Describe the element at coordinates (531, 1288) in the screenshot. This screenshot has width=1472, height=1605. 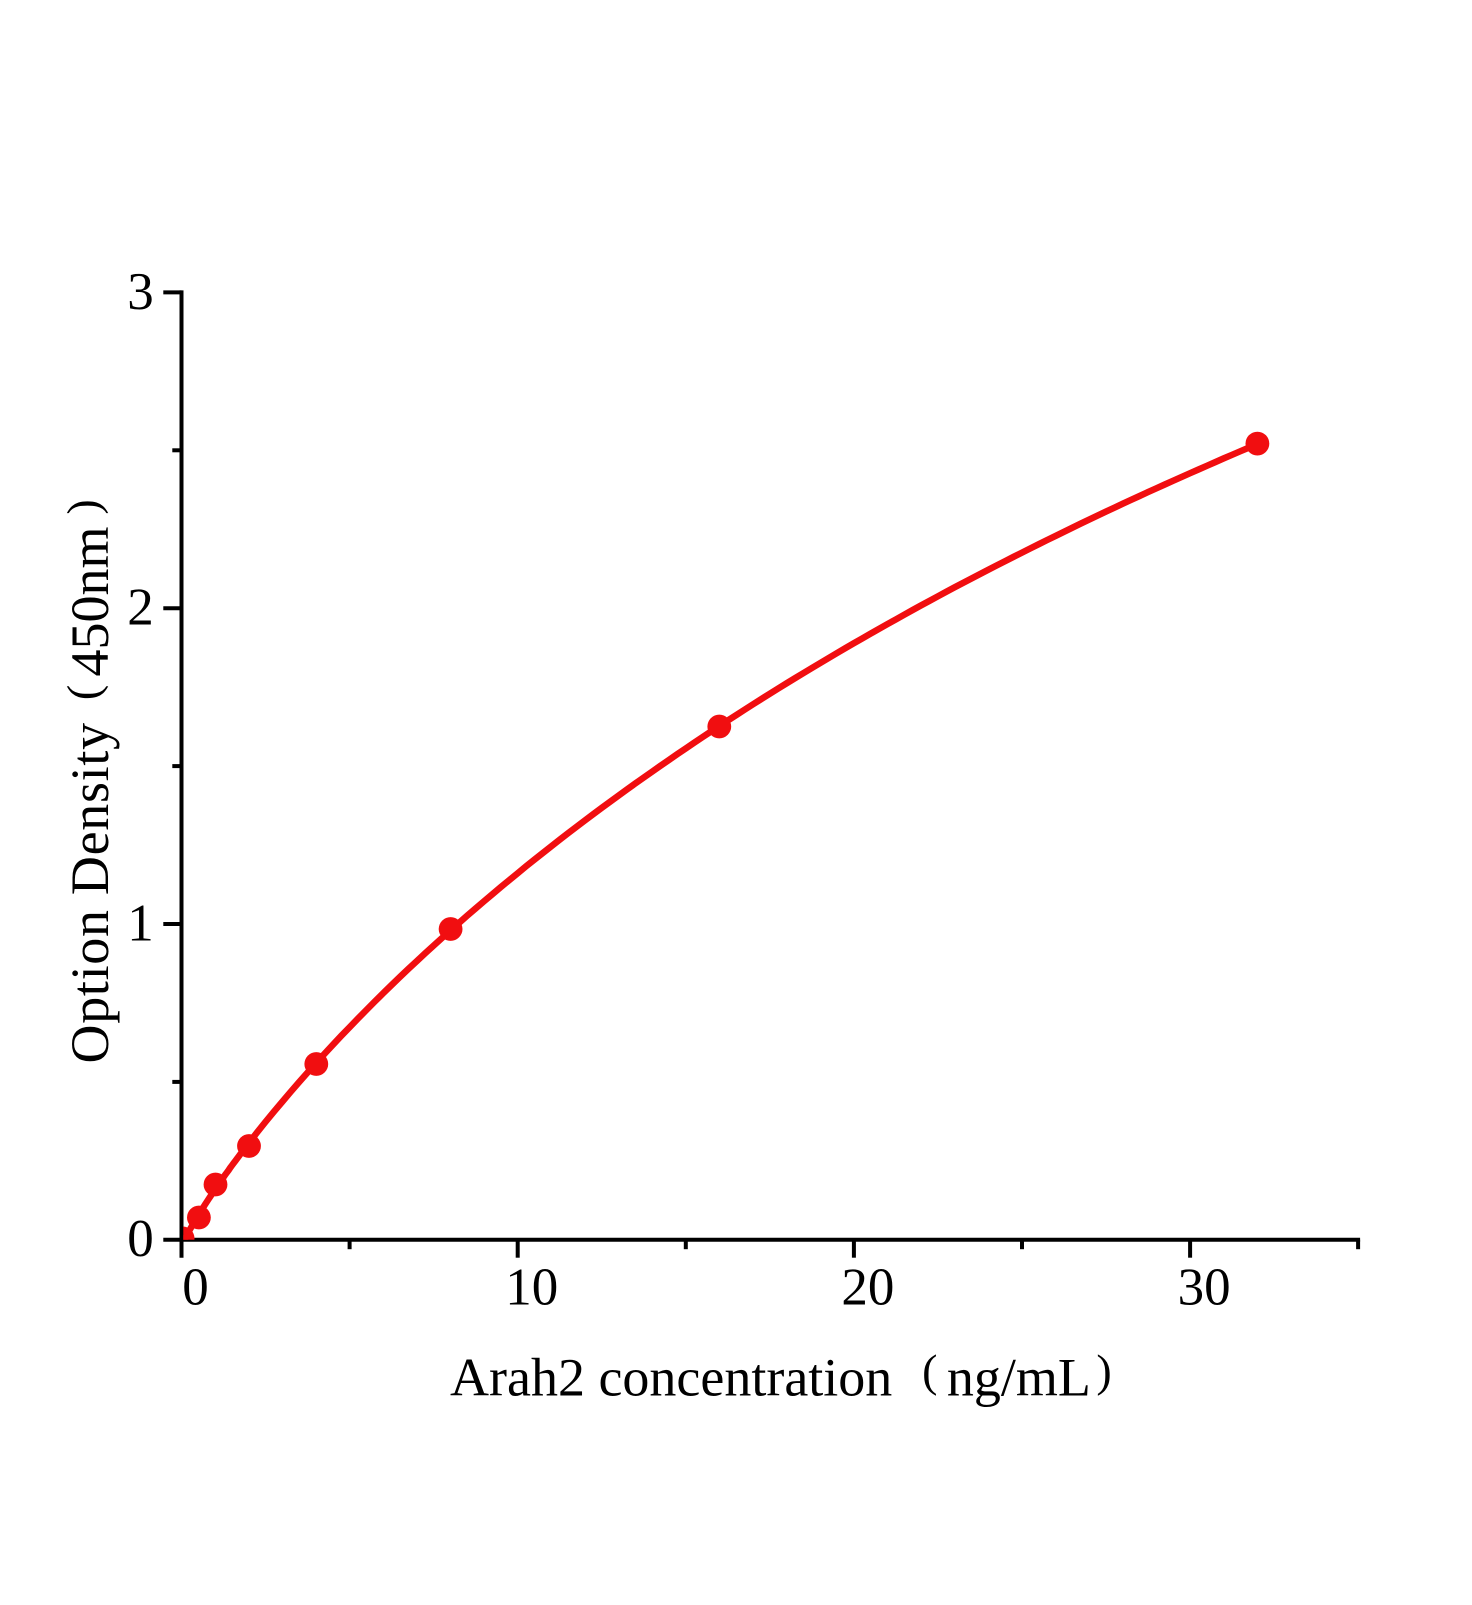
I see `svg-text: 10` at that location.